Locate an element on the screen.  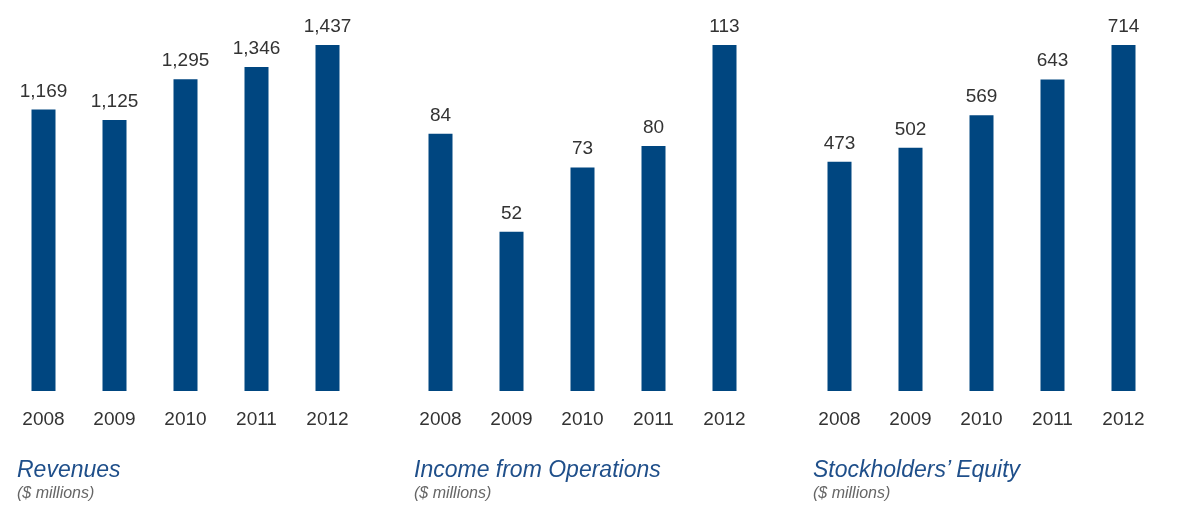
text: Revenues is located at coordinates (69, 468).